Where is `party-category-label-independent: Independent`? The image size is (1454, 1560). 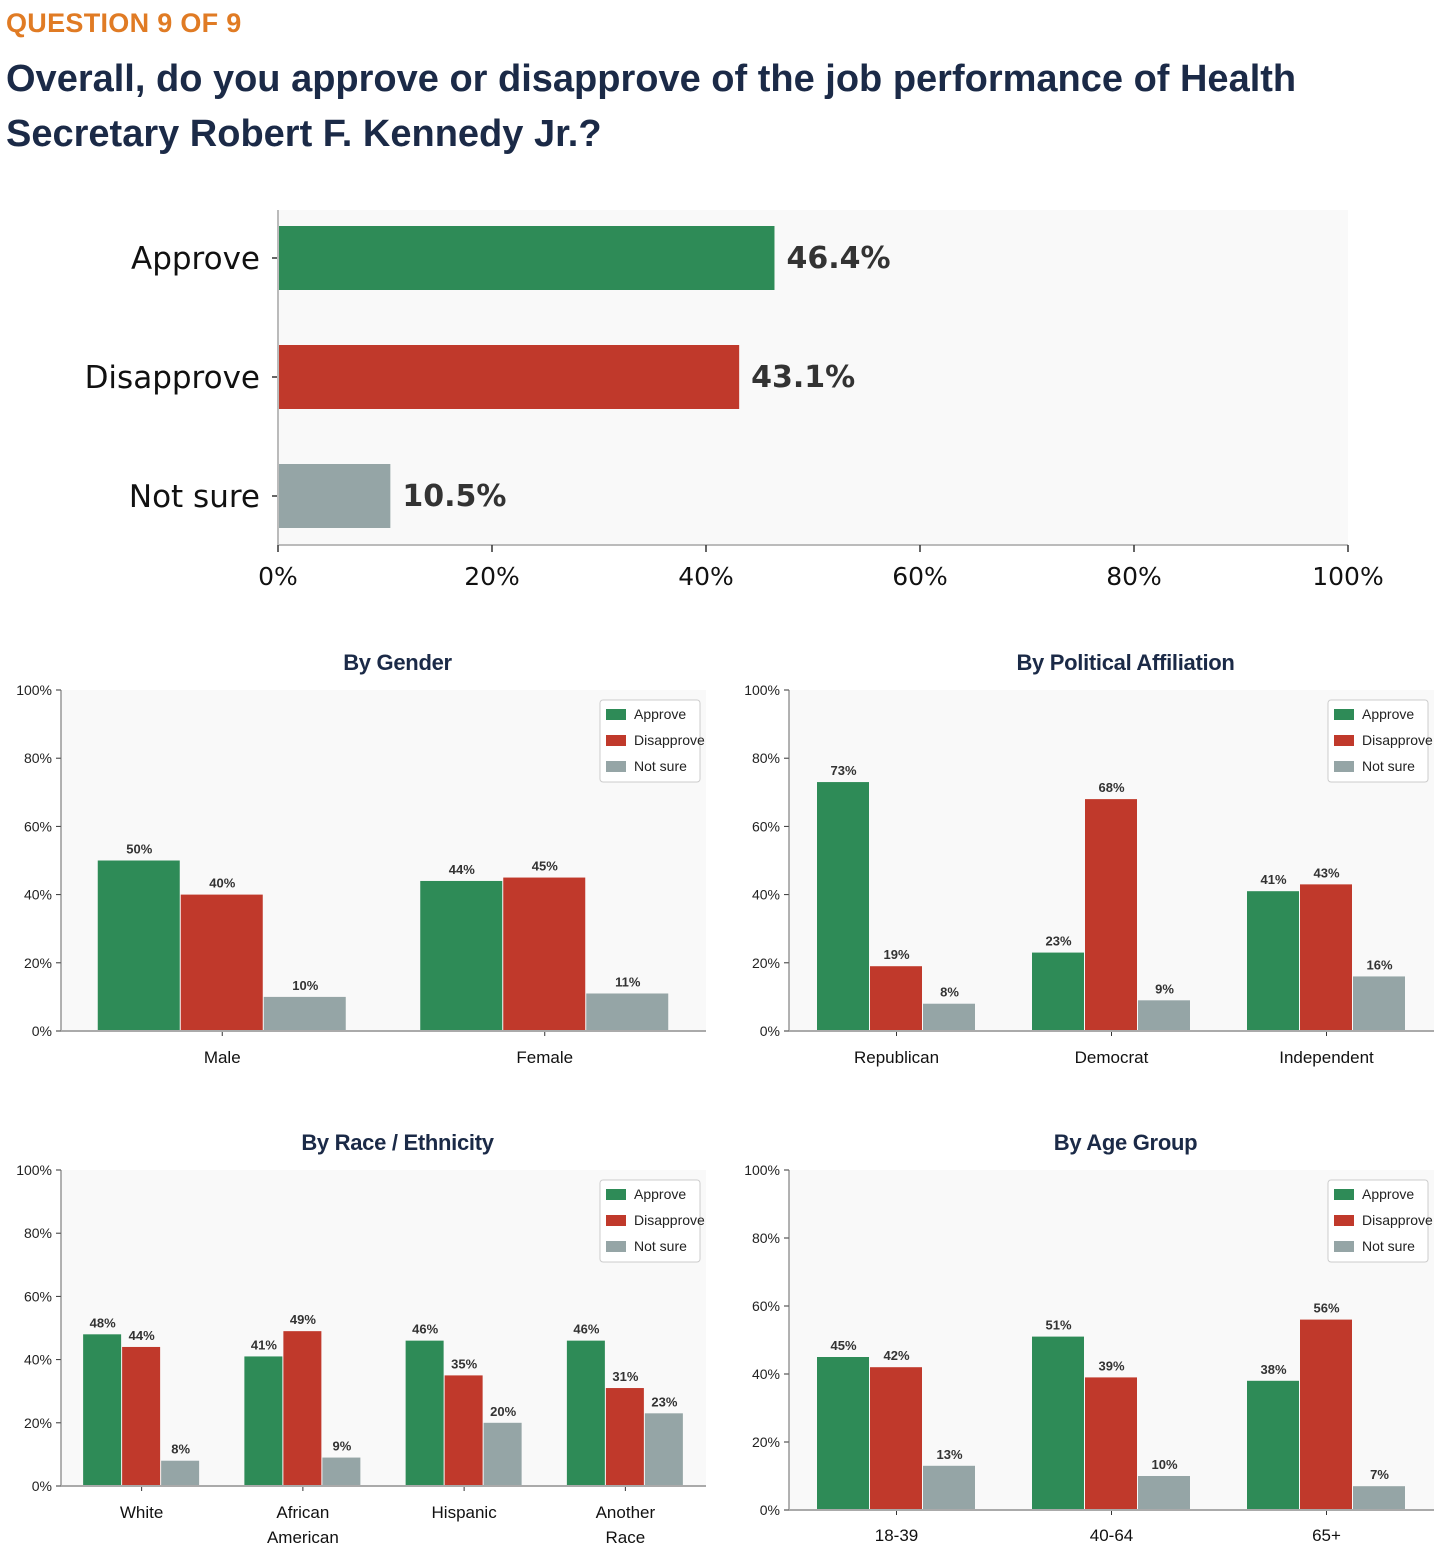
party-category-label-independent: Independent is located at coordinates (1326, 1057).